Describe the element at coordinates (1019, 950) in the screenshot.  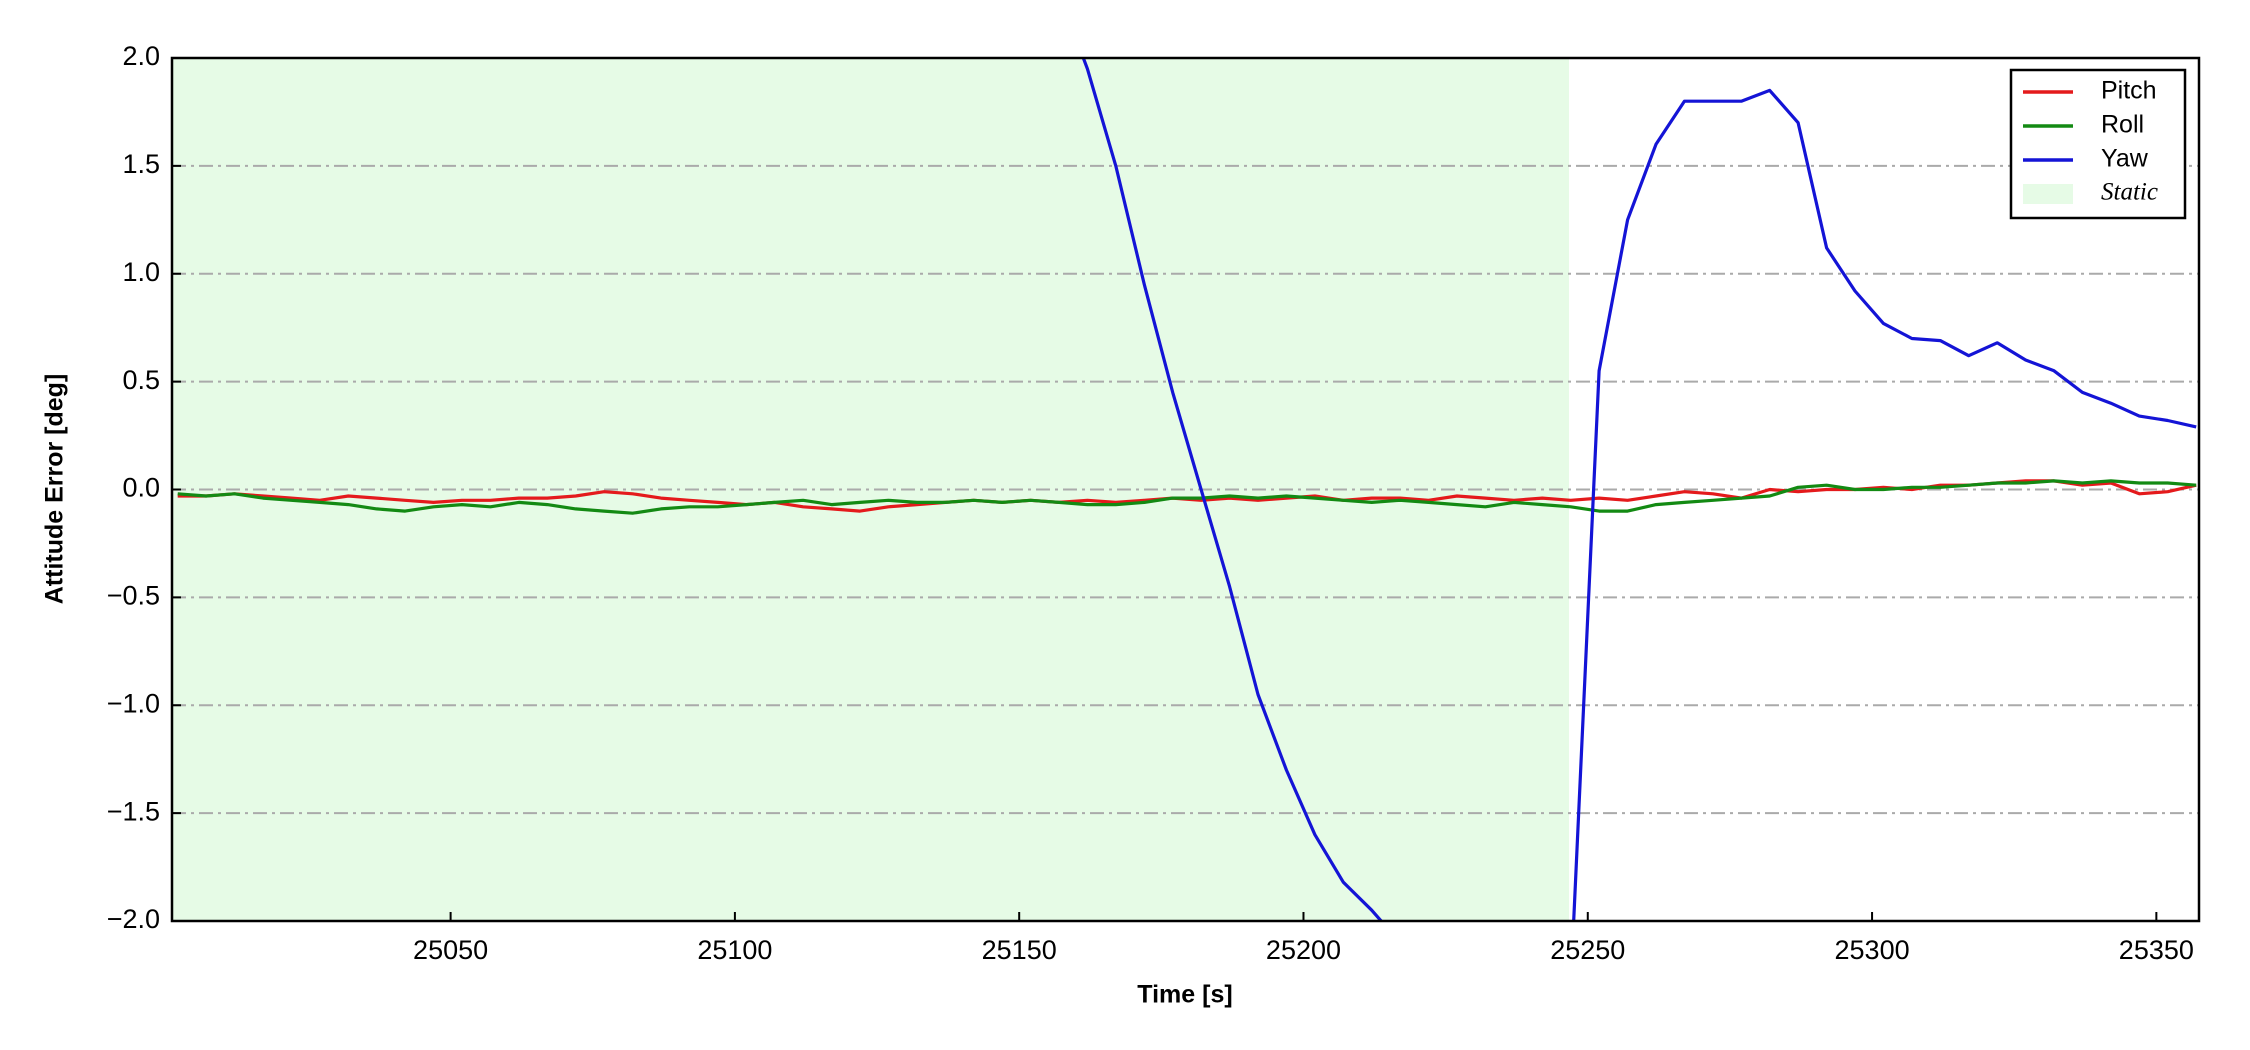
I see `x-tick-label: 25150` at that location.